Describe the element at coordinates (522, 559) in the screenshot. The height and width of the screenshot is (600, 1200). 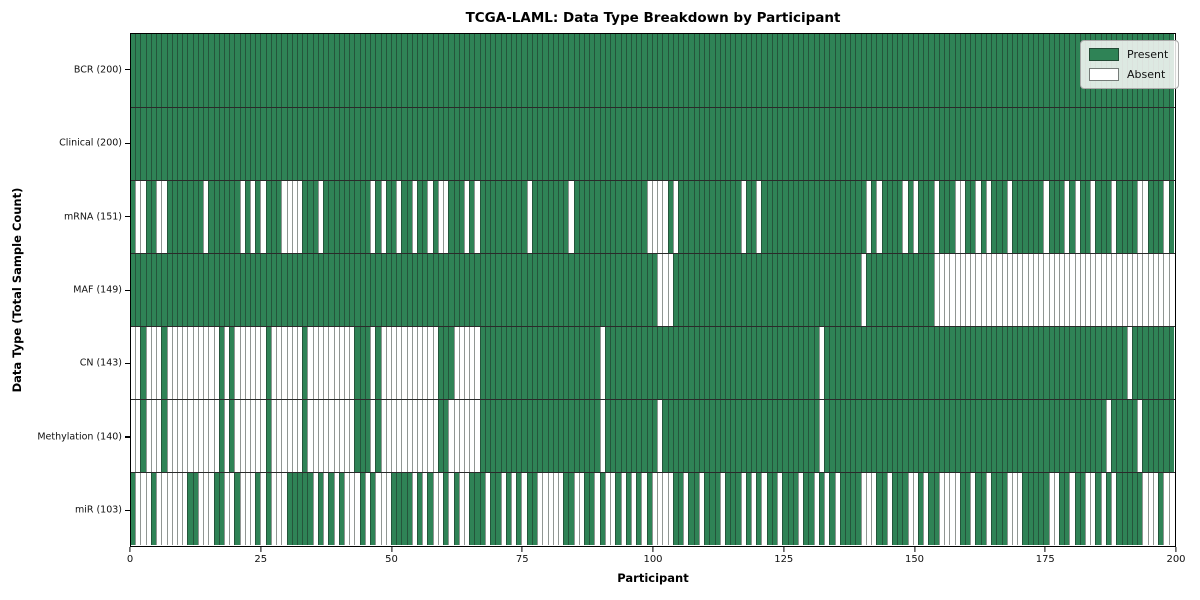
I see `x-tick-label-75: 75` at that location.